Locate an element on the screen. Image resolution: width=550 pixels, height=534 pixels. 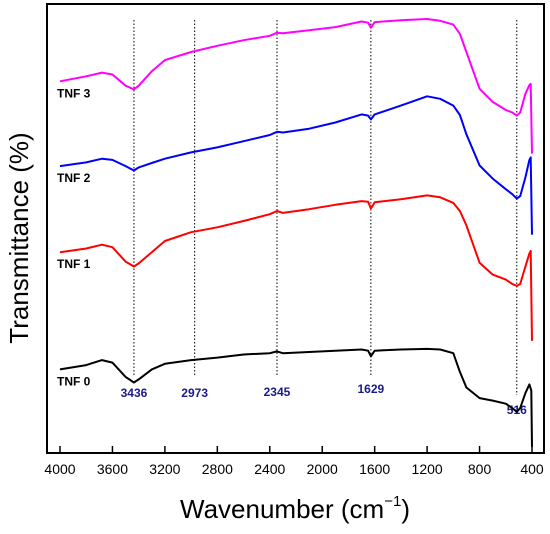
x-tick-label-4000: 4000 is located at coordinates (59, 469).